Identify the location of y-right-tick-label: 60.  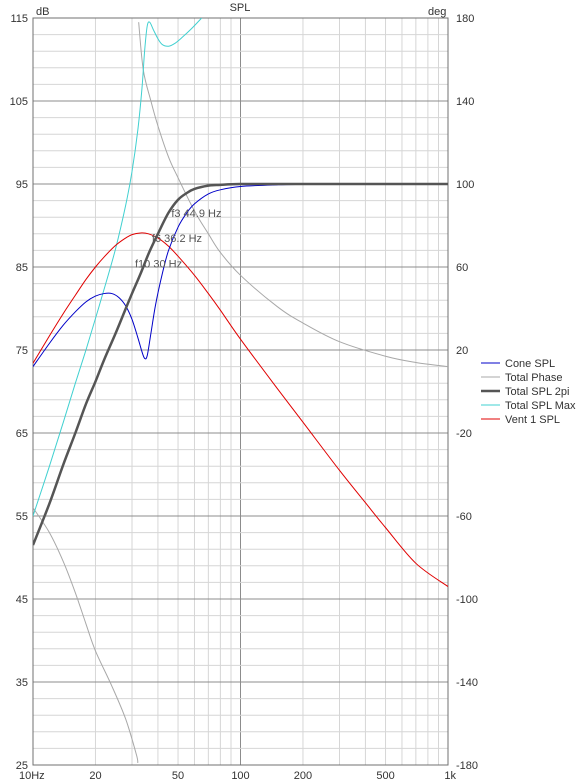
(462, 268).